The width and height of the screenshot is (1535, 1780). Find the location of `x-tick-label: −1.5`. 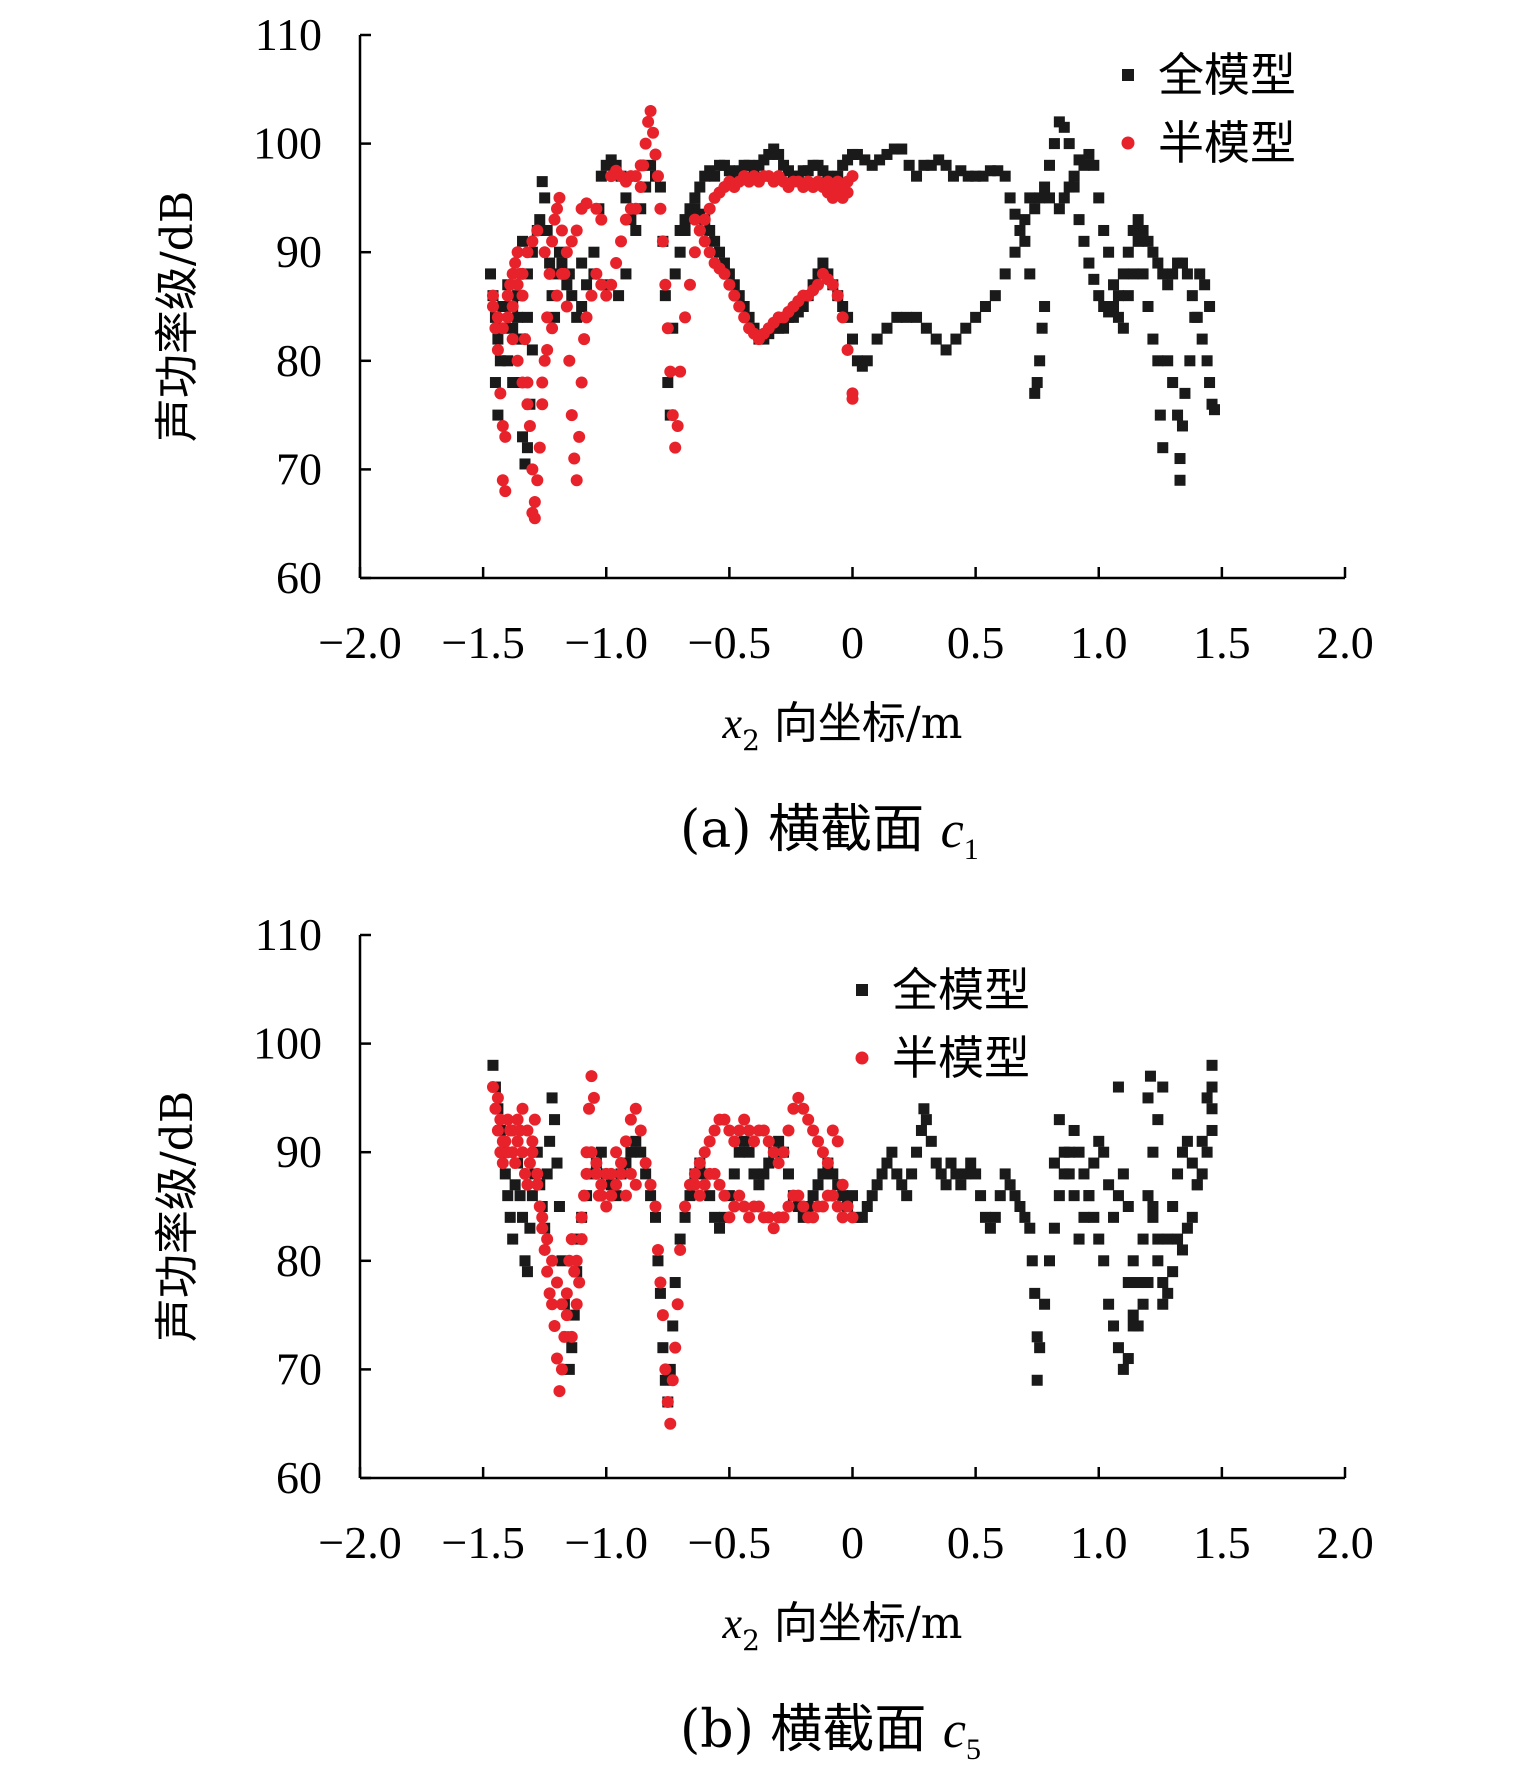

x-tick-label: −1.5 is located at coordinates (482, 642).